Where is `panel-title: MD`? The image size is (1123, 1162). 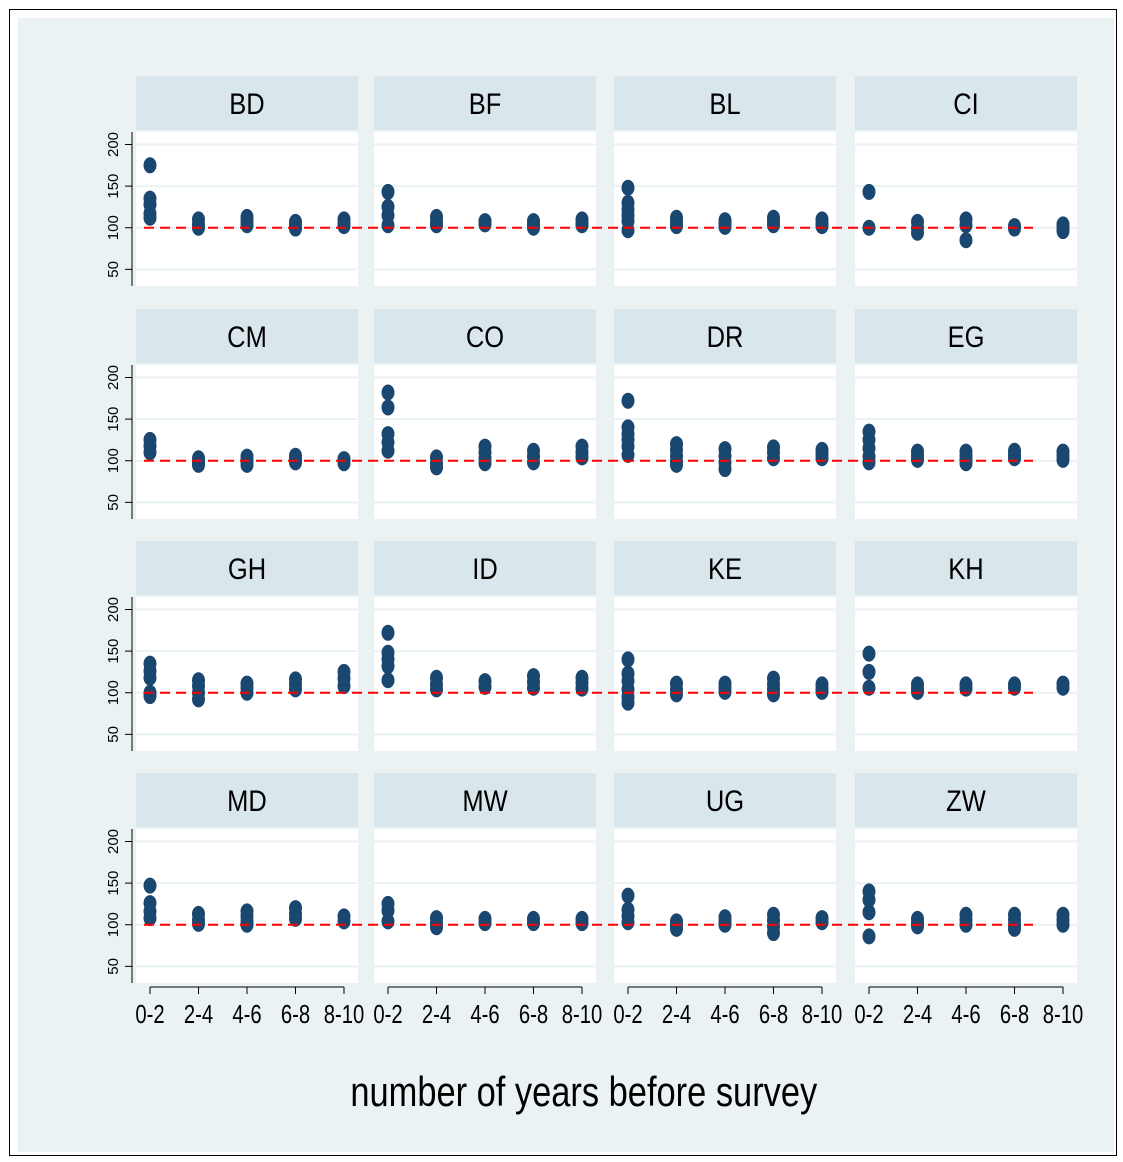
panel-title: MD is located at coordinates (247, 800).